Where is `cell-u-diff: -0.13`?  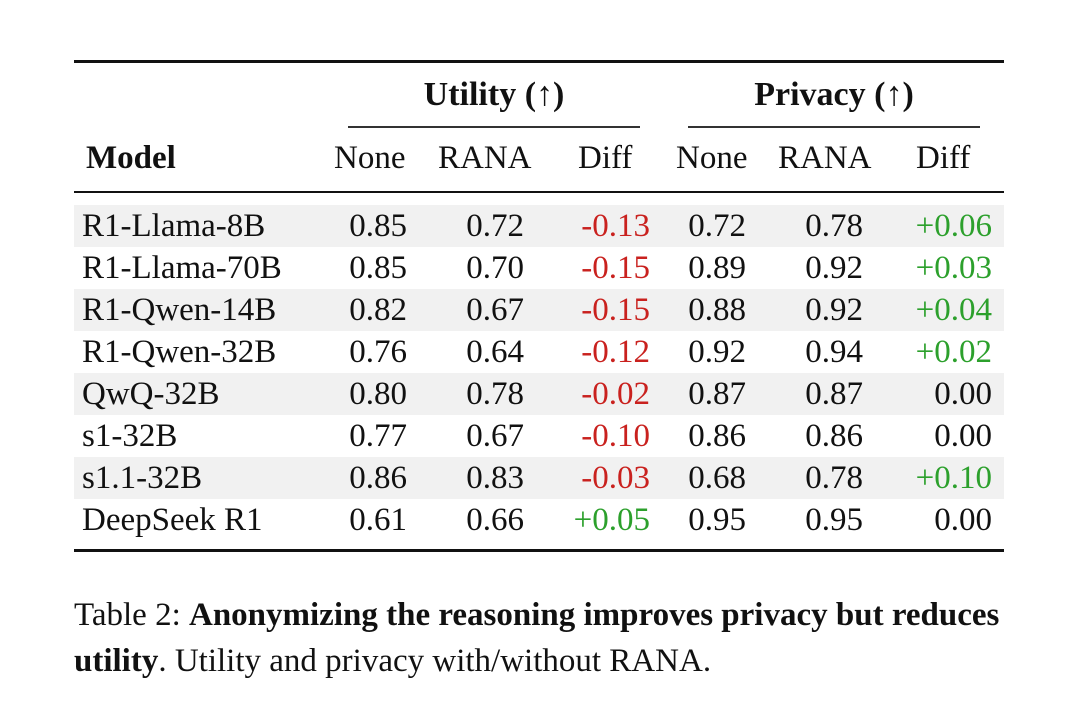
cell-u-diff: -0.13 is located at coordinates (615, 226).